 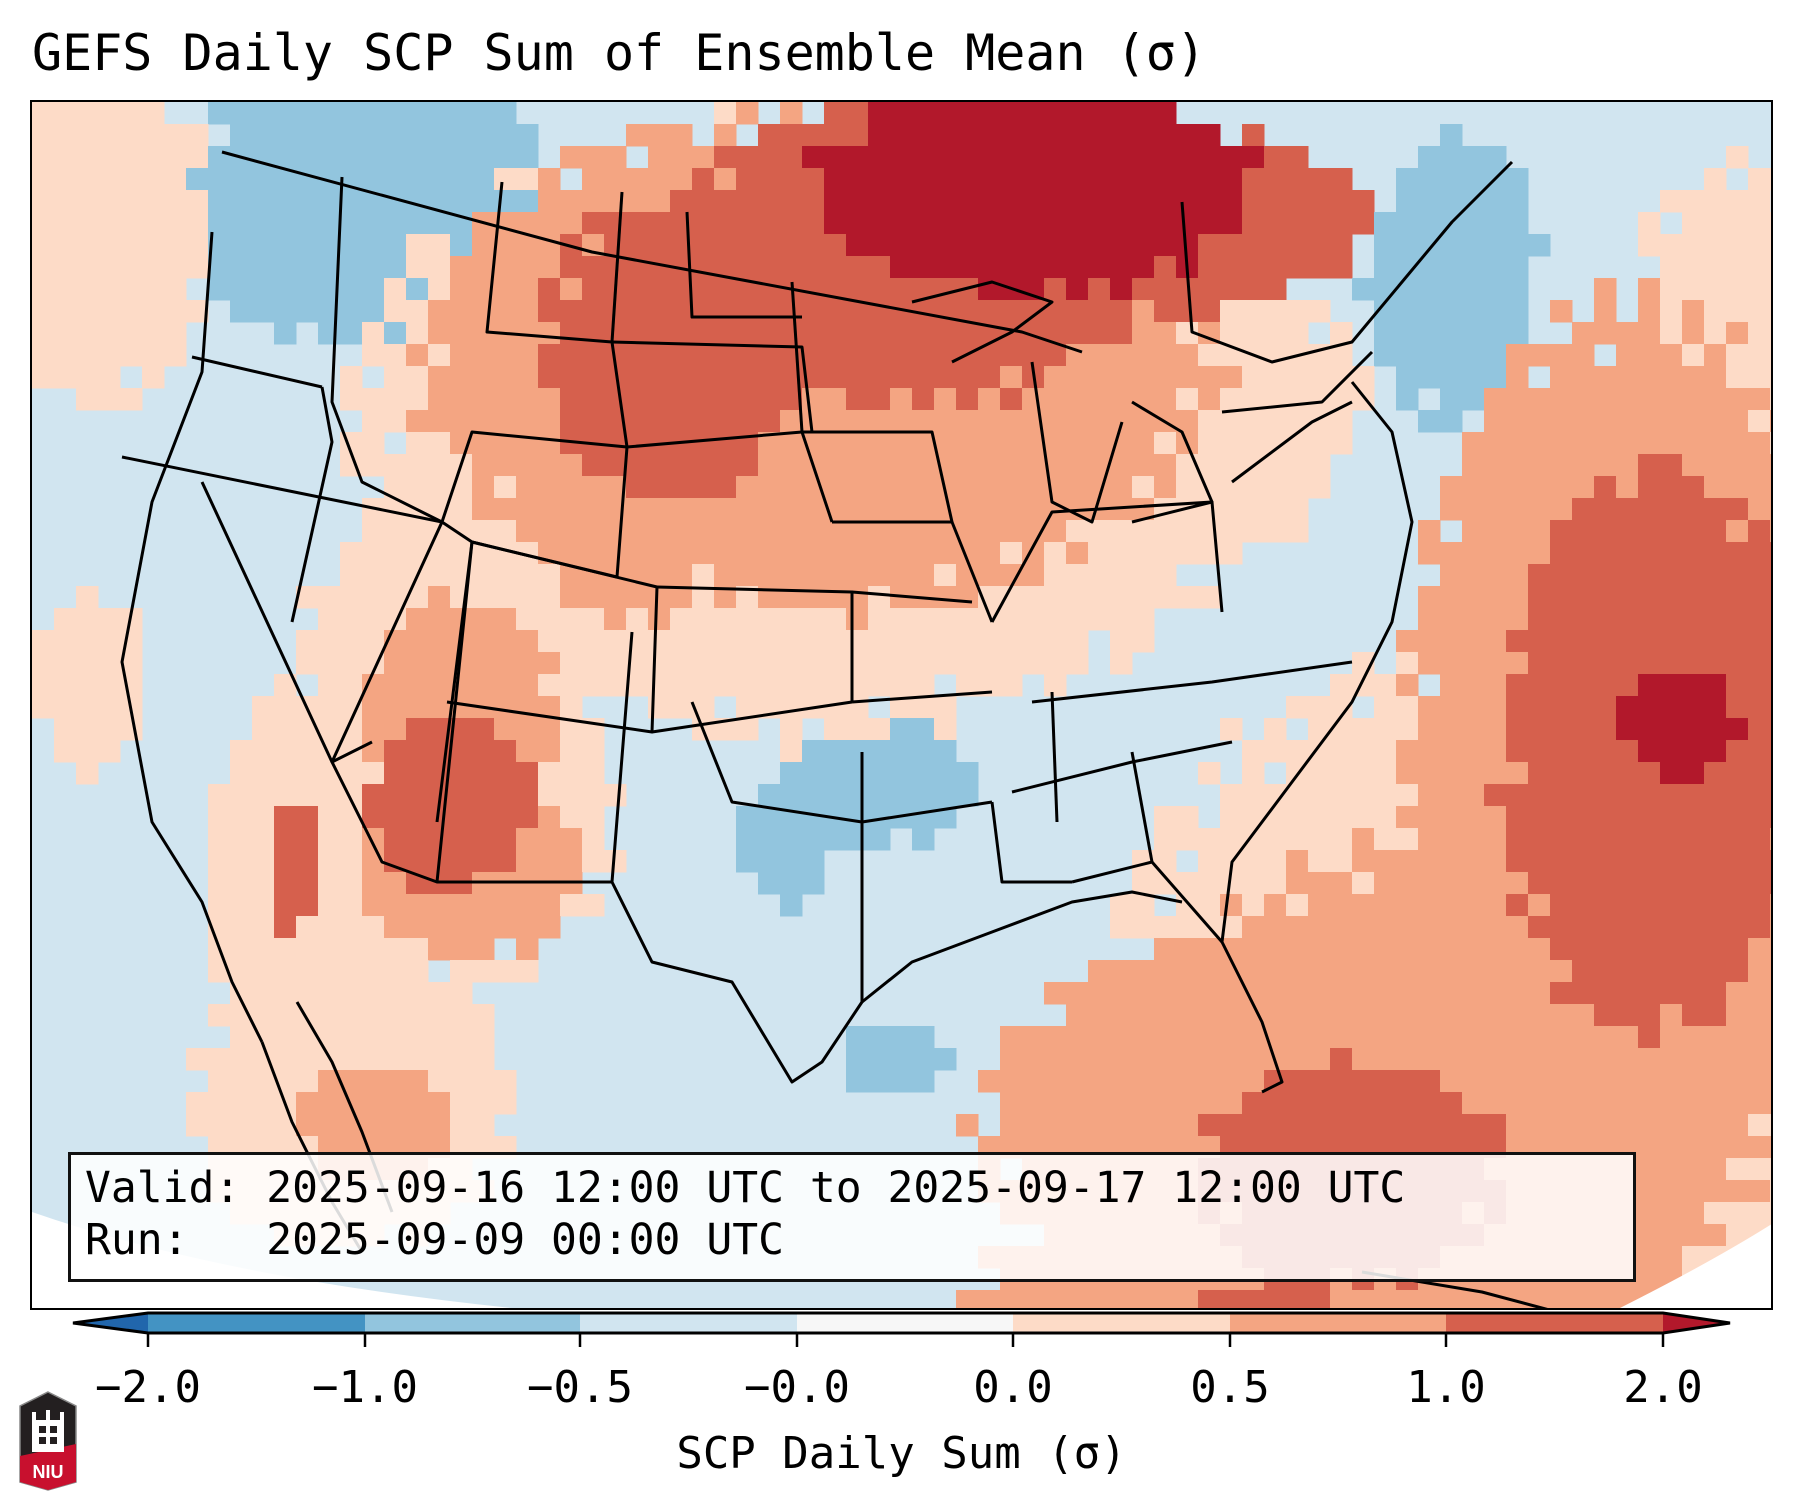 What do you see at coordinates (927, 812) in the screenshot?
I see `boundary-line` at bounding box center [927, 812].